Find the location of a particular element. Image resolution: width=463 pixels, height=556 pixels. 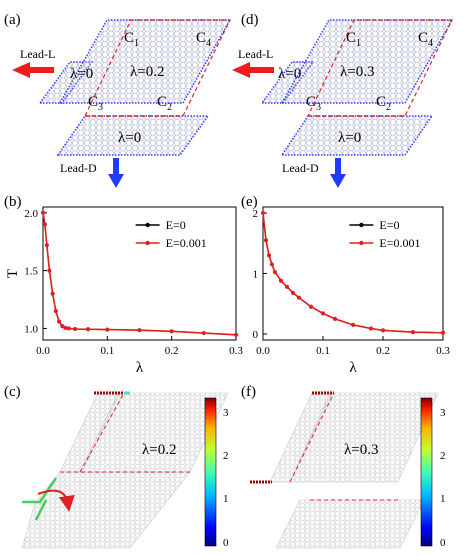

lambda-left-label: λ=0 is located at coordinates (289, 74).